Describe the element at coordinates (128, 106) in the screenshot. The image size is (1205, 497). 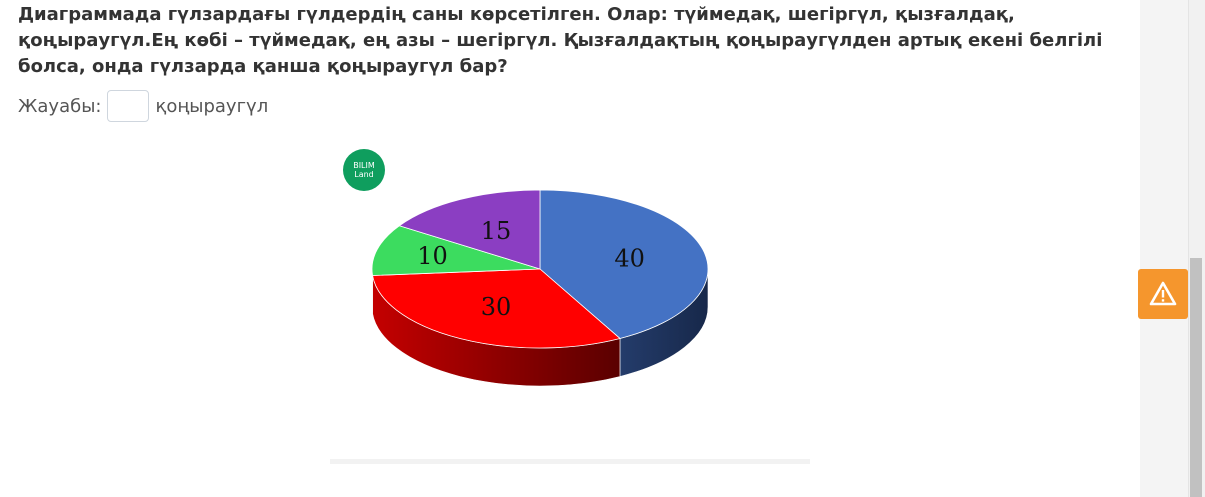
I see `answer-input` at that location.